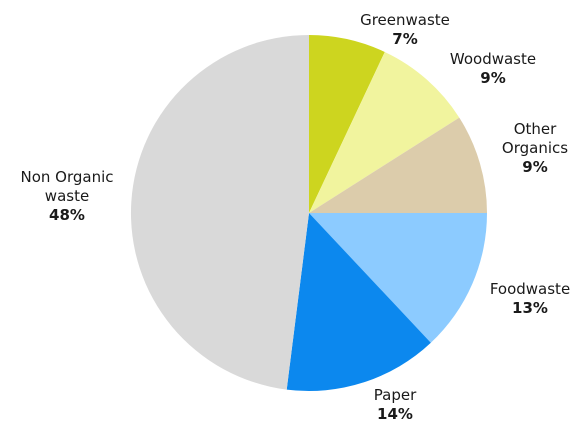 The image size is (587, 427). What do you see at coordinates (404, 39) in the screenshot?
I see `slice-percent-label: 7%` at bounding box center [404, 39].